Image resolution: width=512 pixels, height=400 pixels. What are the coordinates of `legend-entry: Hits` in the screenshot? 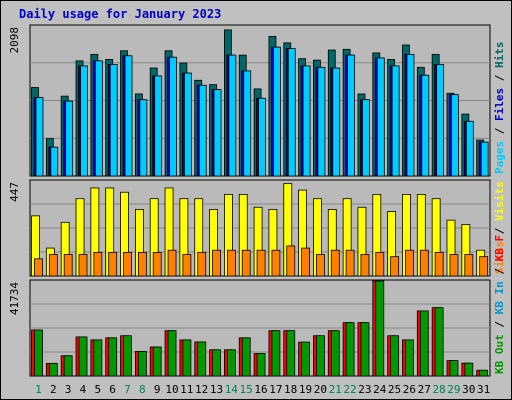 It's located at (499, 55).